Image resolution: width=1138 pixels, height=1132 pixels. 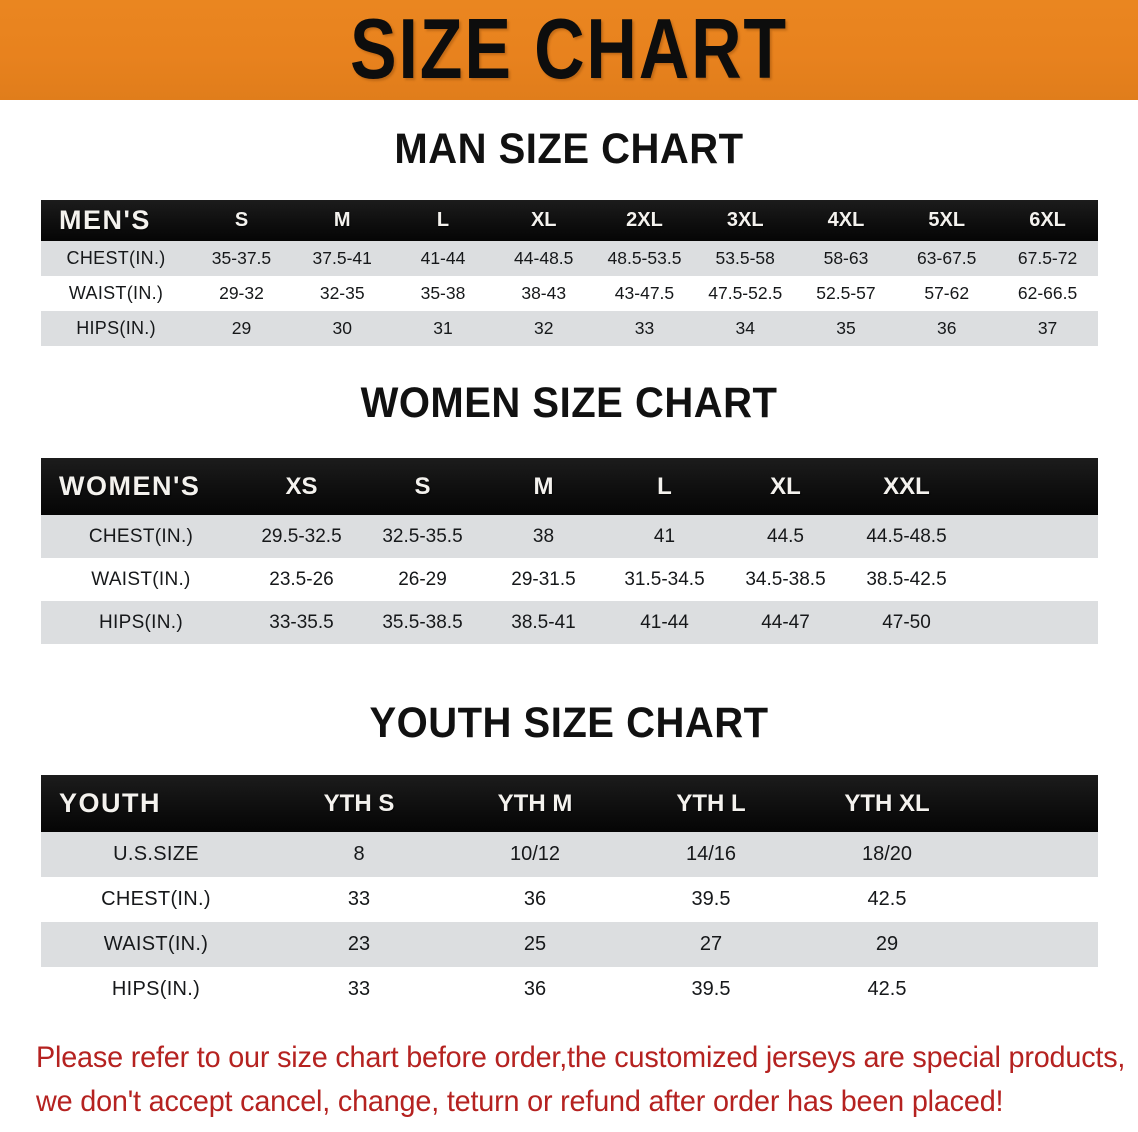 I want to click on men-cell: 43-47.5, so click(x=644, y=293).